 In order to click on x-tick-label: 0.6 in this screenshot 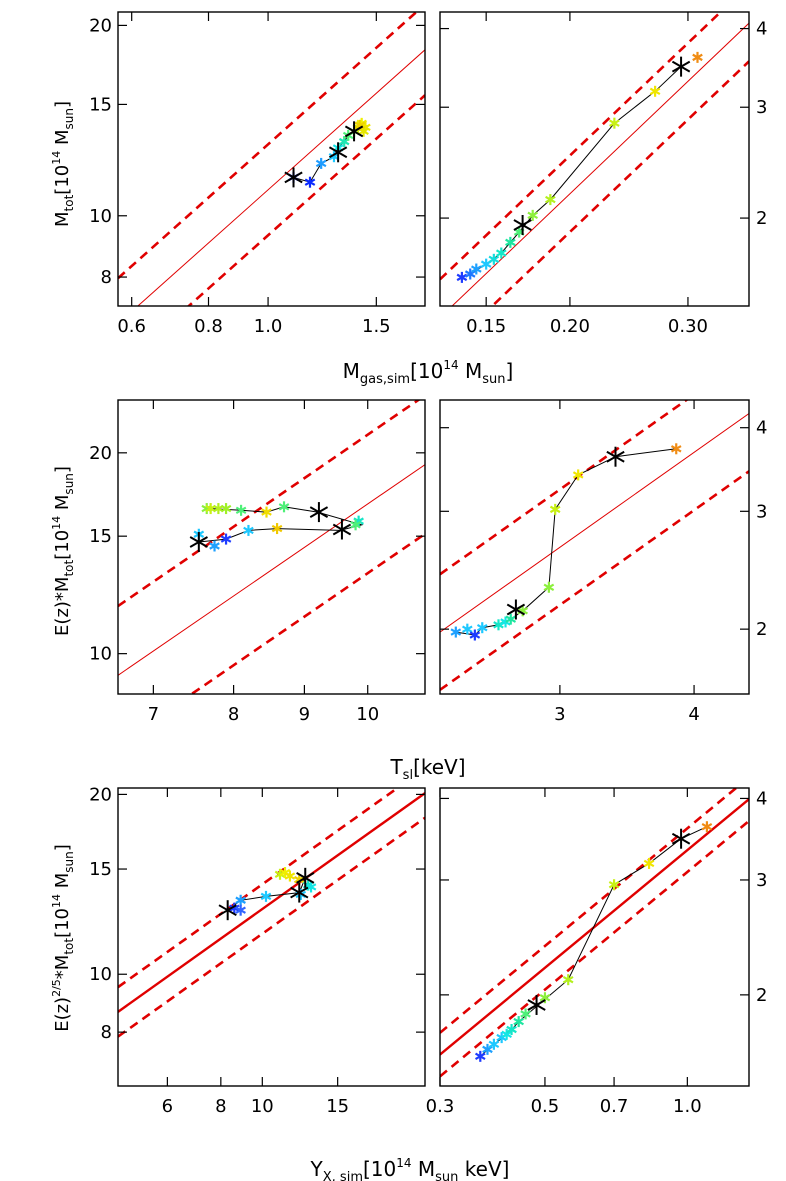, I will do `click(131, 326)`.